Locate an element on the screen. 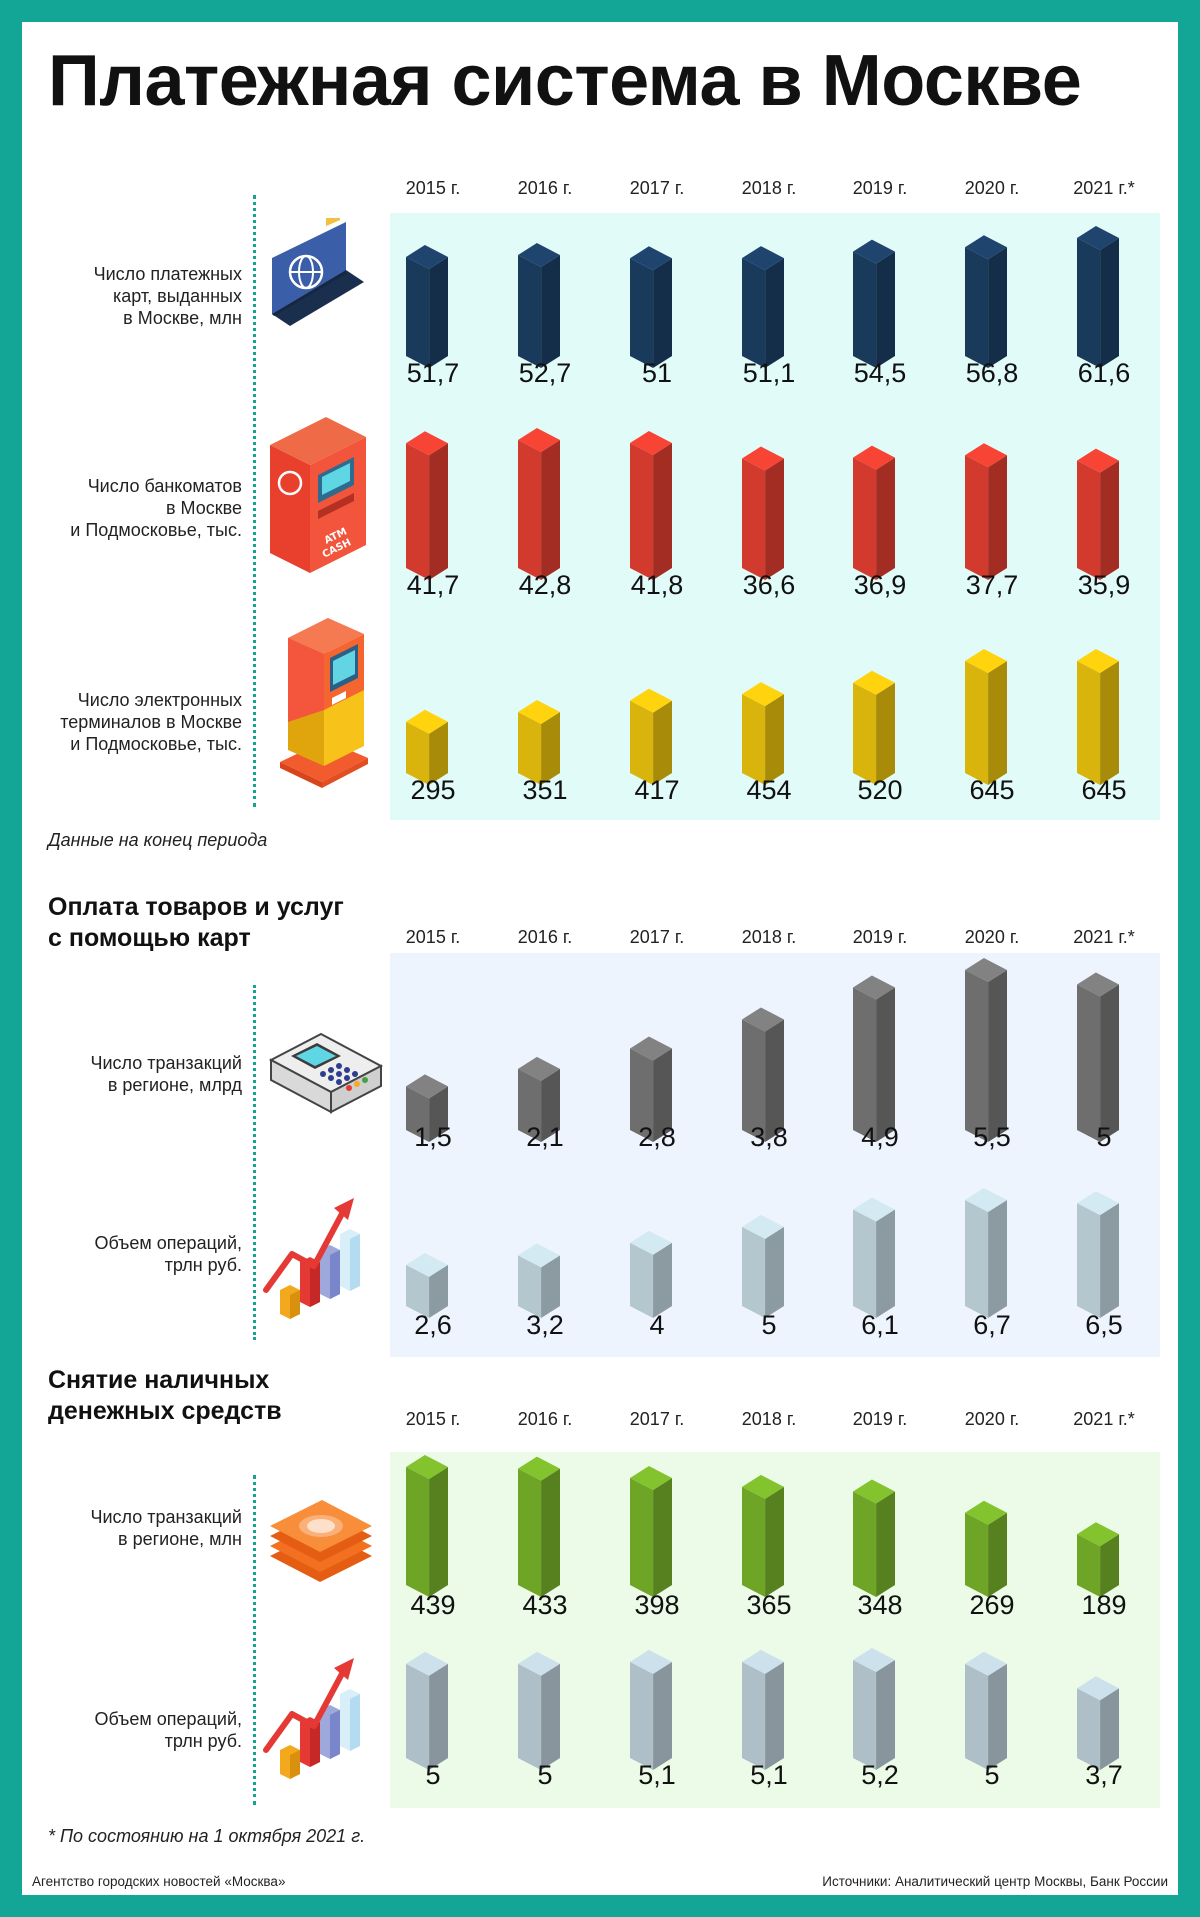  payment-terminal-icon is located at coordinates (324, 703).